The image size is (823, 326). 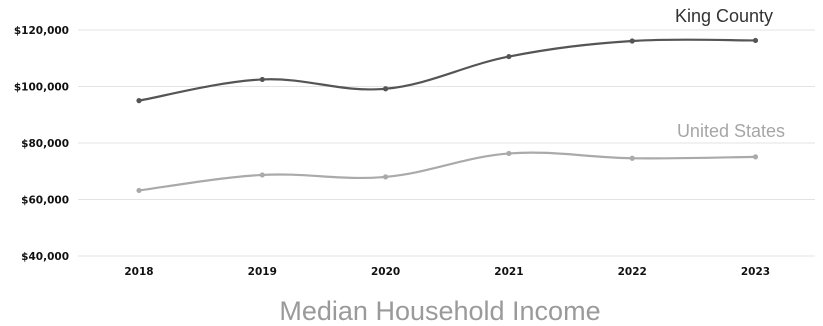 I want to click on y-axis-ticks: $40,000 $60,000 $80,000 $100,000 $120,000, so click(x=41, y=144).